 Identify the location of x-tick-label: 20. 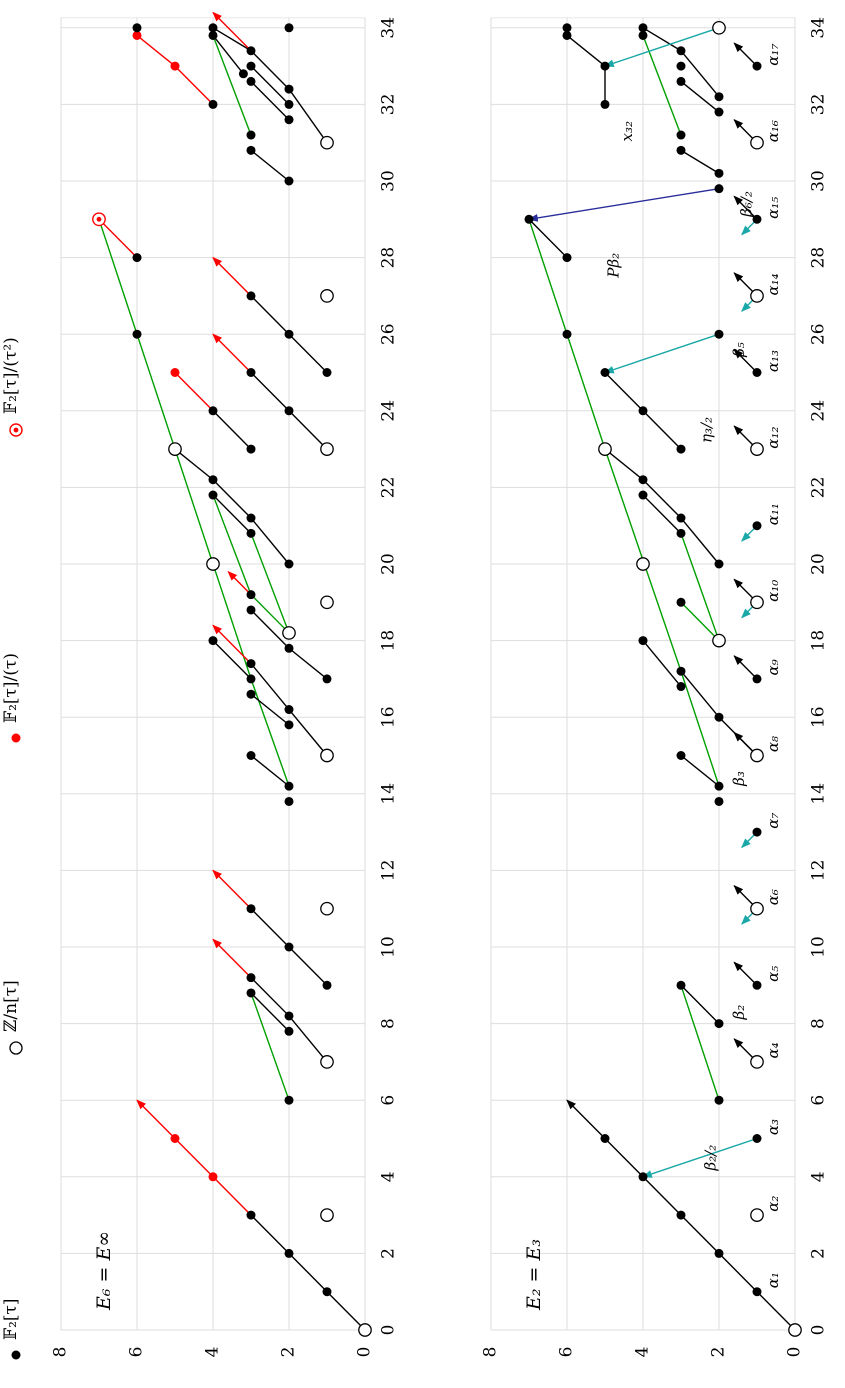
(389, 564).